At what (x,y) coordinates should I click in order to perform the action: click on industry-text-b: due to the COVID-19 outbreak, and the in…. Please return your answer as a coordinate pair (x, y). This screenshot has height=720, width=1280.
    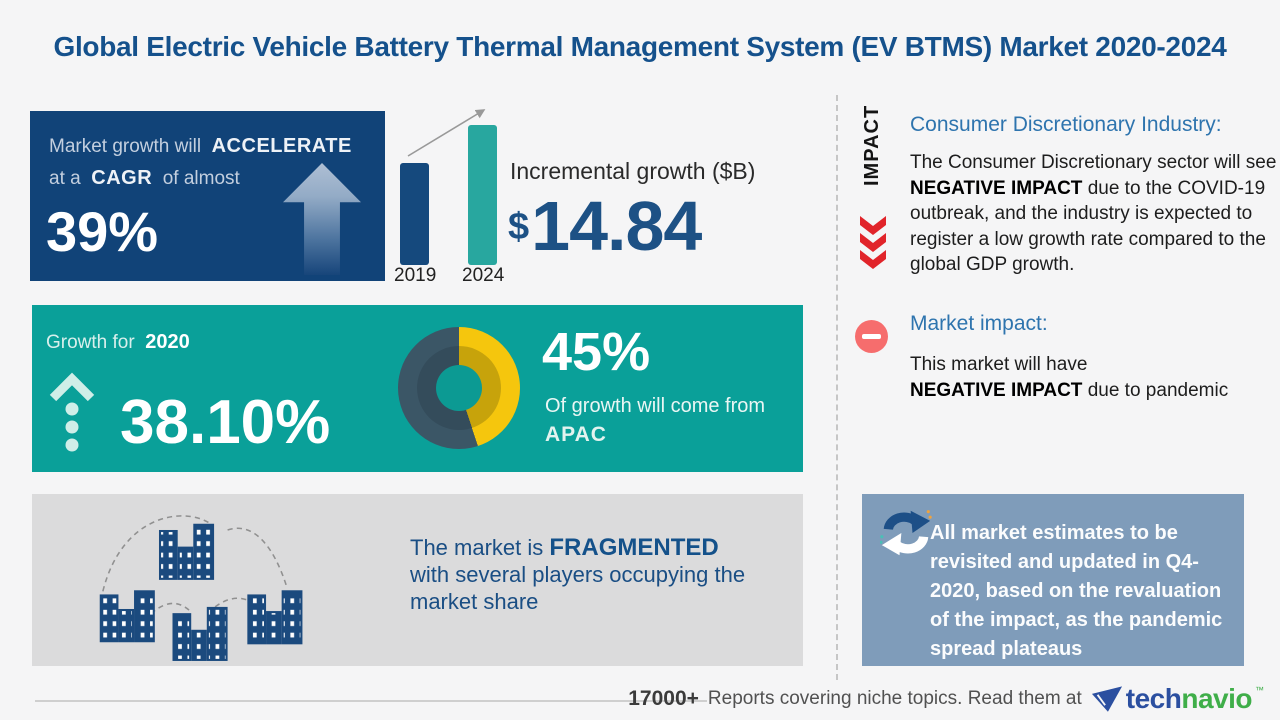
    Looking at the image, I should click on (1088, 226).